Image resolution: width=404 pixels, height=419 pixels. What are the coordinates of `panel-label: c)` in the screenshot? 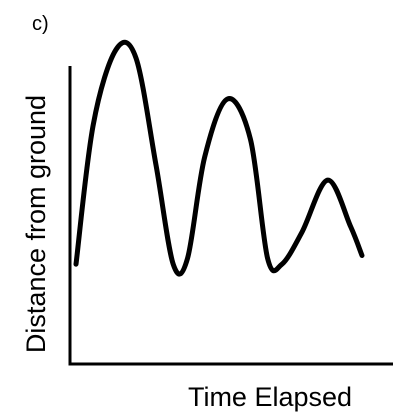 It's located at (40, 24).